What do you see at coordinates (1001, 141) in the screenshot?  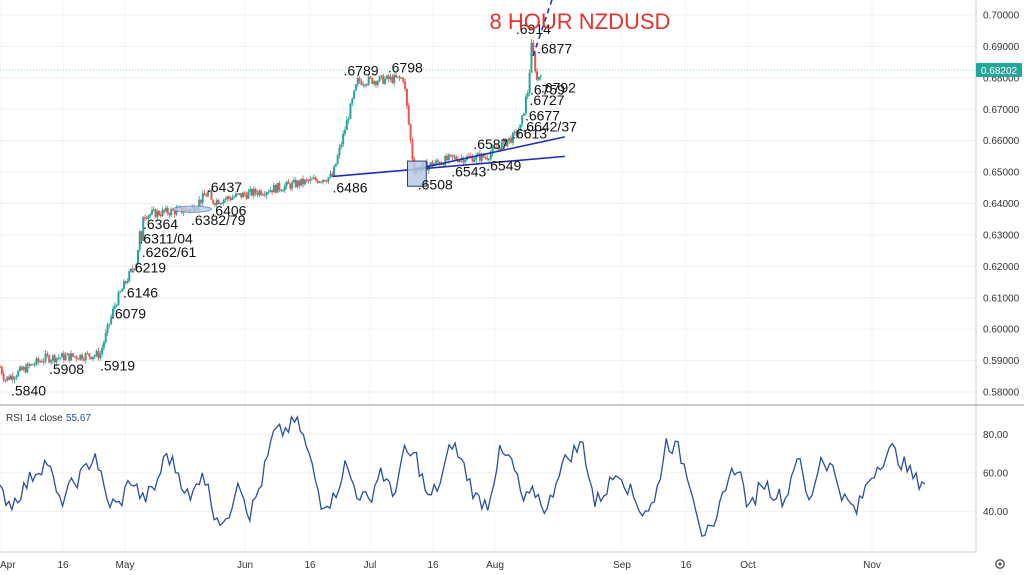 I see `price-tick-label: 0.66000` at bounding box center [1001, 141].